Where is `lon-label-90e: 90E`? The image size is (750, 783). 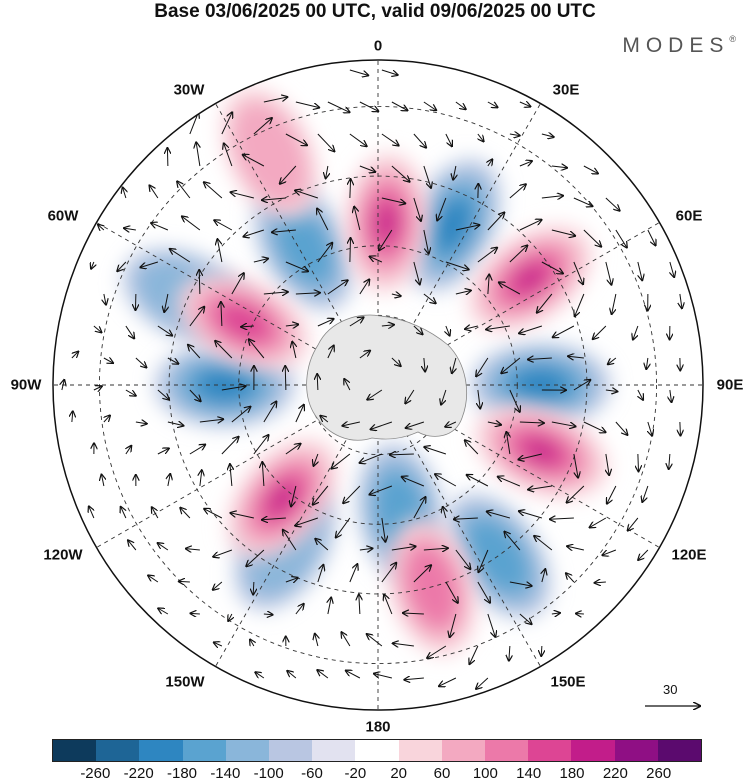 lon-label-90e: 90E is located at coordinates (730, 385).